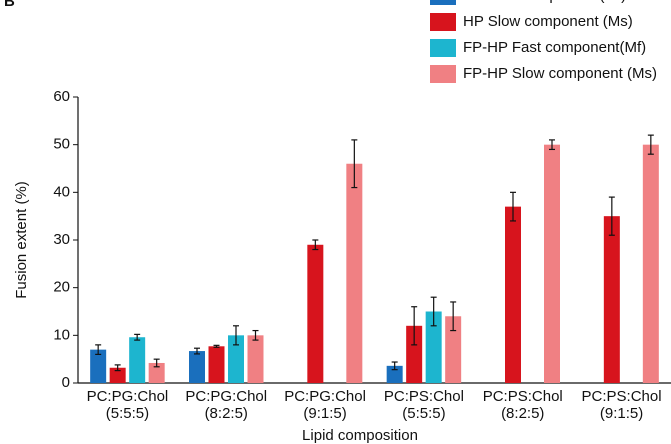  I want to click on y-tick-label: 10, so click(61, 334).